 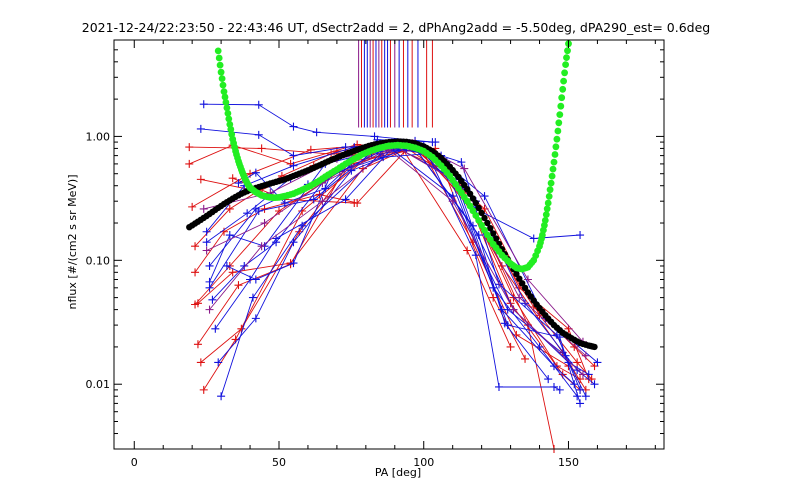 What do you see at coordinates (72, 242) in the screenshot?
I see `y-axis-label: nflux [#/(cm2 s sr MeV)]` at bounding box center [72, 242].